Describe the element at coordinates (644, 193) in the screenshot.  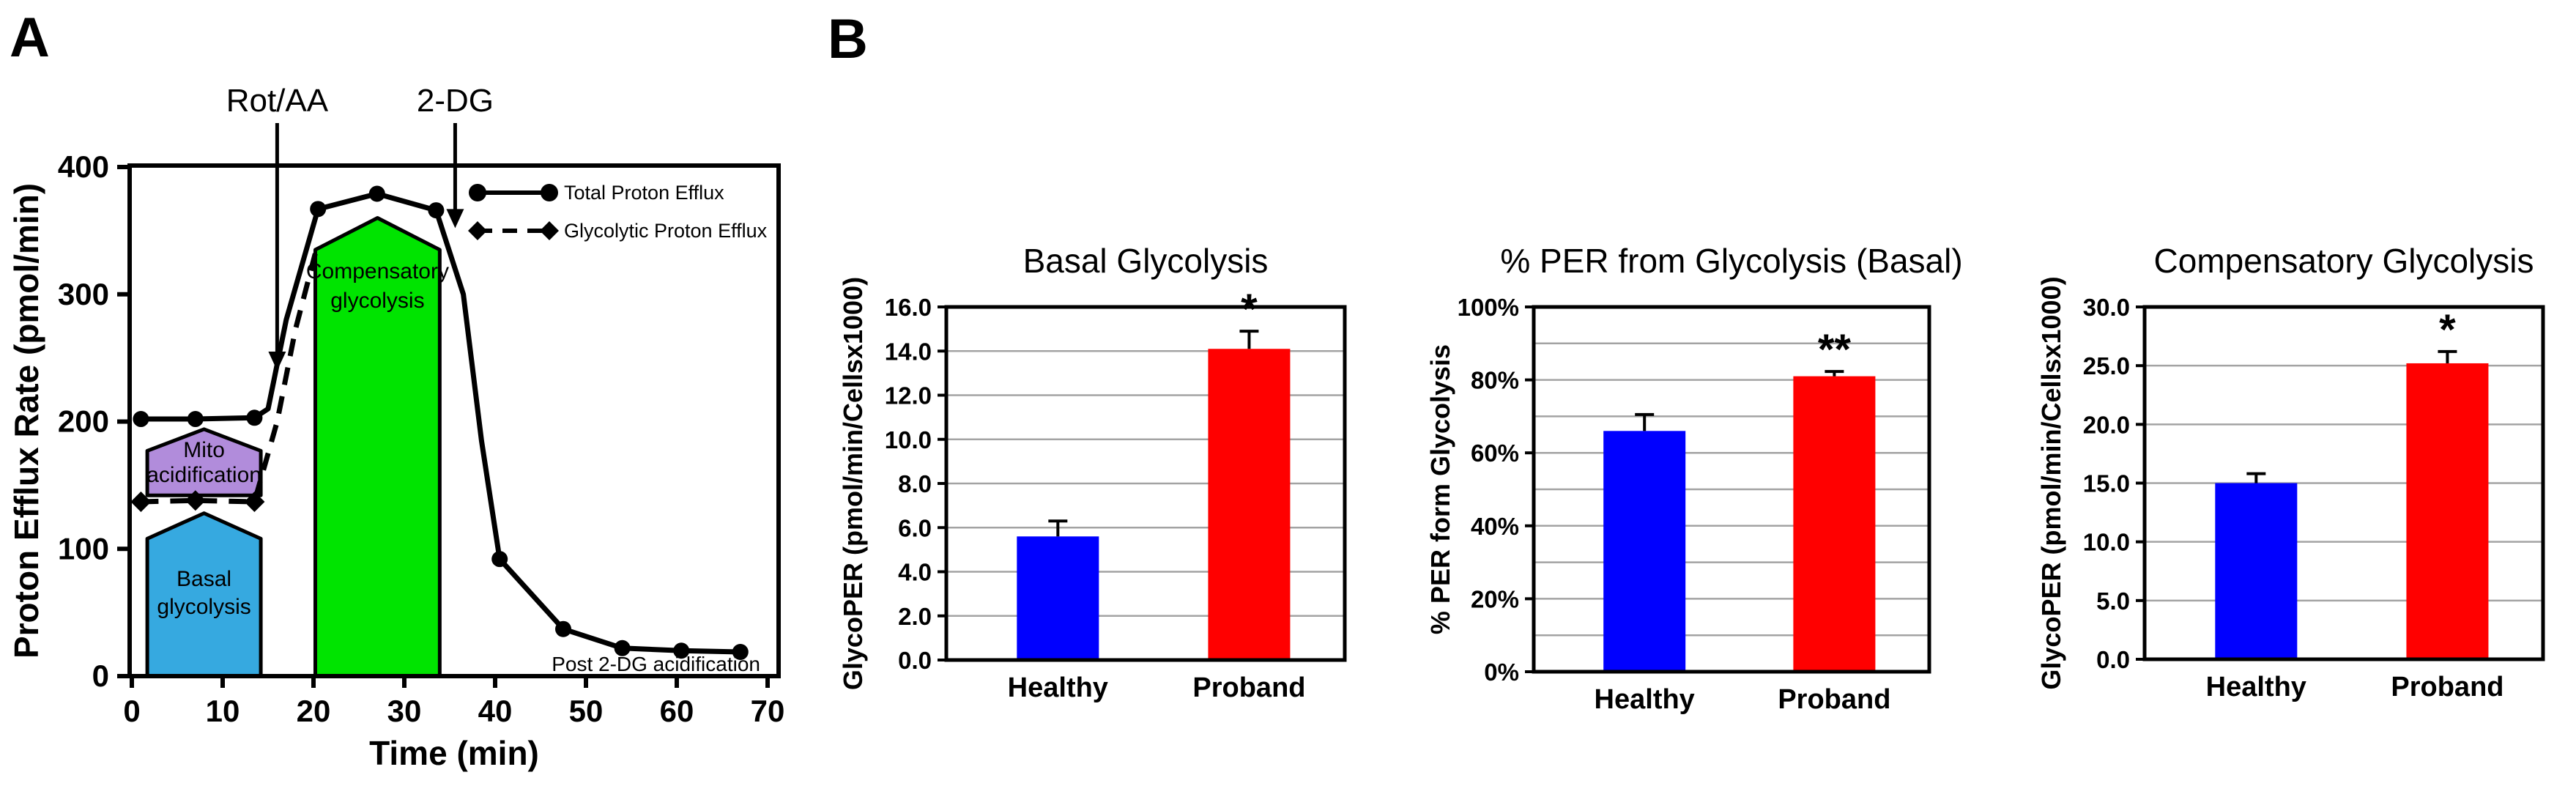
I see `legend-label: Total Proton Efflux` at that location.